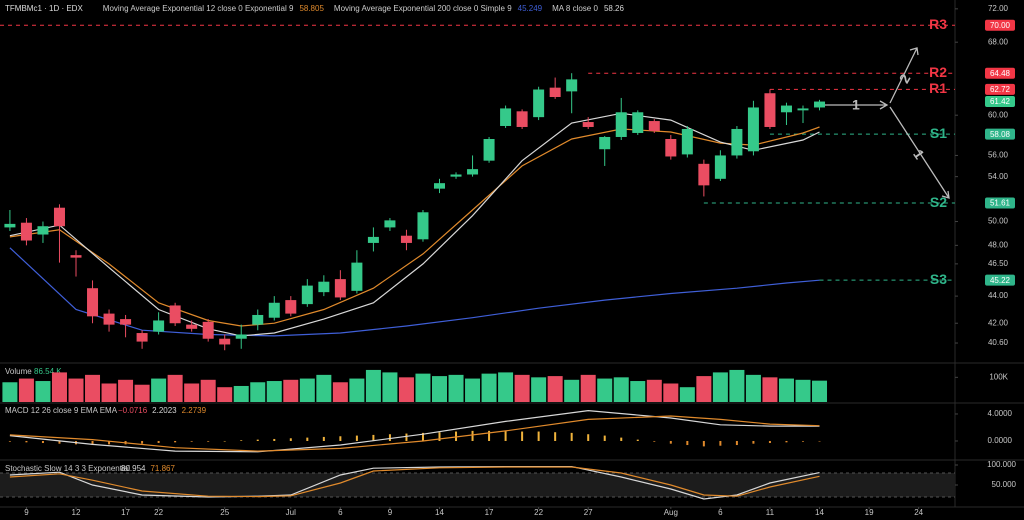  Describe the element at coordinates (477, 485) in the screenshot. I see `stoch-band` at that location.